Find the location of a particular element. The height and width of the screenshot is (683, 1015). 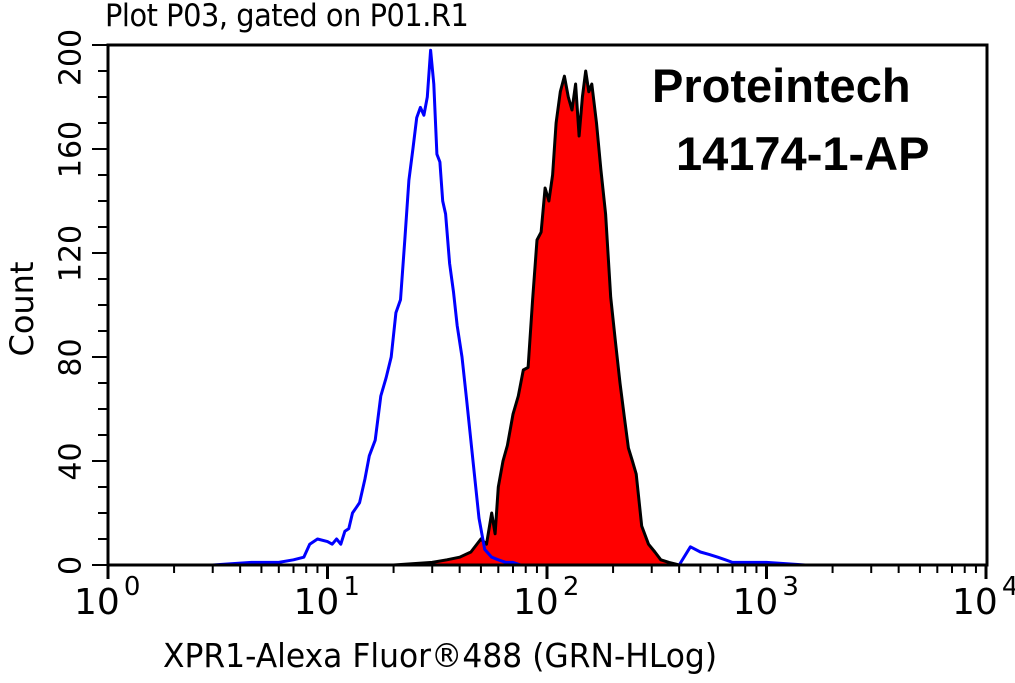

x-tick-label: 10 1 is located at coordinates (326, 597).